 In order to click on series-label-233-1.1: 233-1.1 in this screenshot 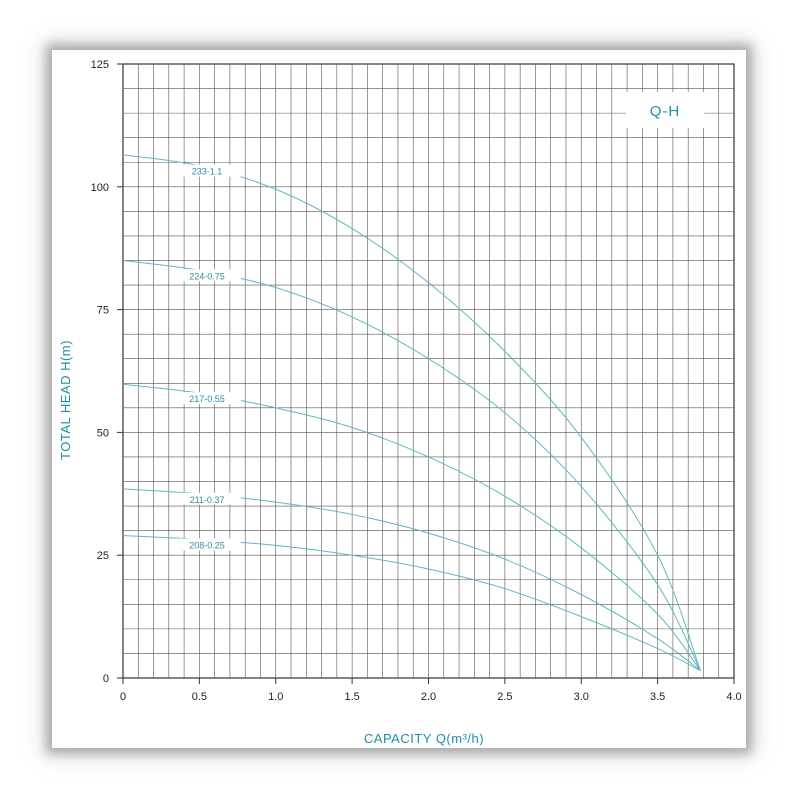, I will do `click(207, 172)`.